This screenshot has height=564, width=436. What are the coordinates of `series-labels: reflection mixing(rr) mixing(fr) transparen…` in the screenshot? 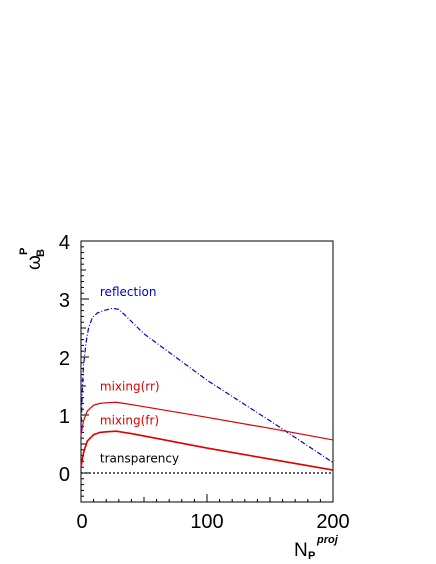 It's located at (139, 375).